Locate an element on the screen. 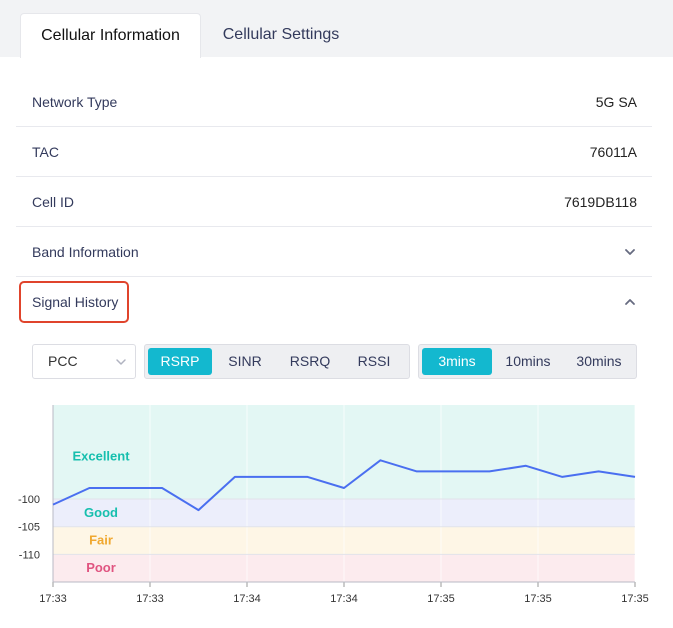 Image resolution: width=673 pixels, height=628 pixels. y-tick-label: -110 is located at coordinates (29, 555).